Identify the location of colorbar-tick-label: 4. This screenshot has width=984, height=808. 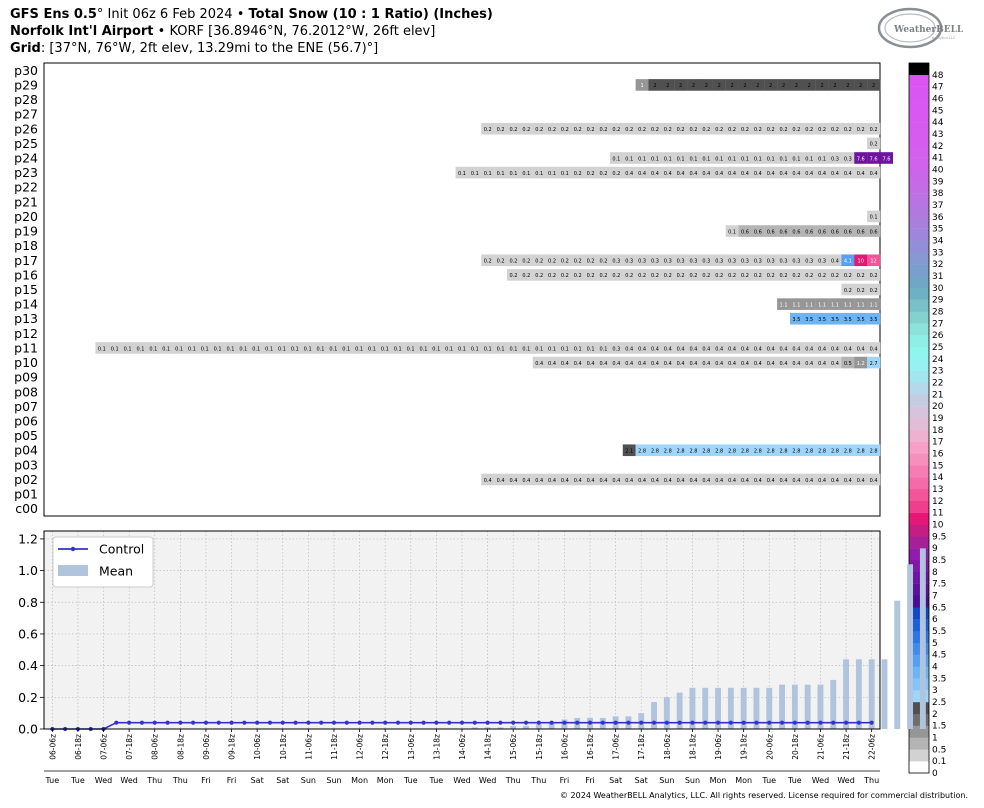
(935, 668).